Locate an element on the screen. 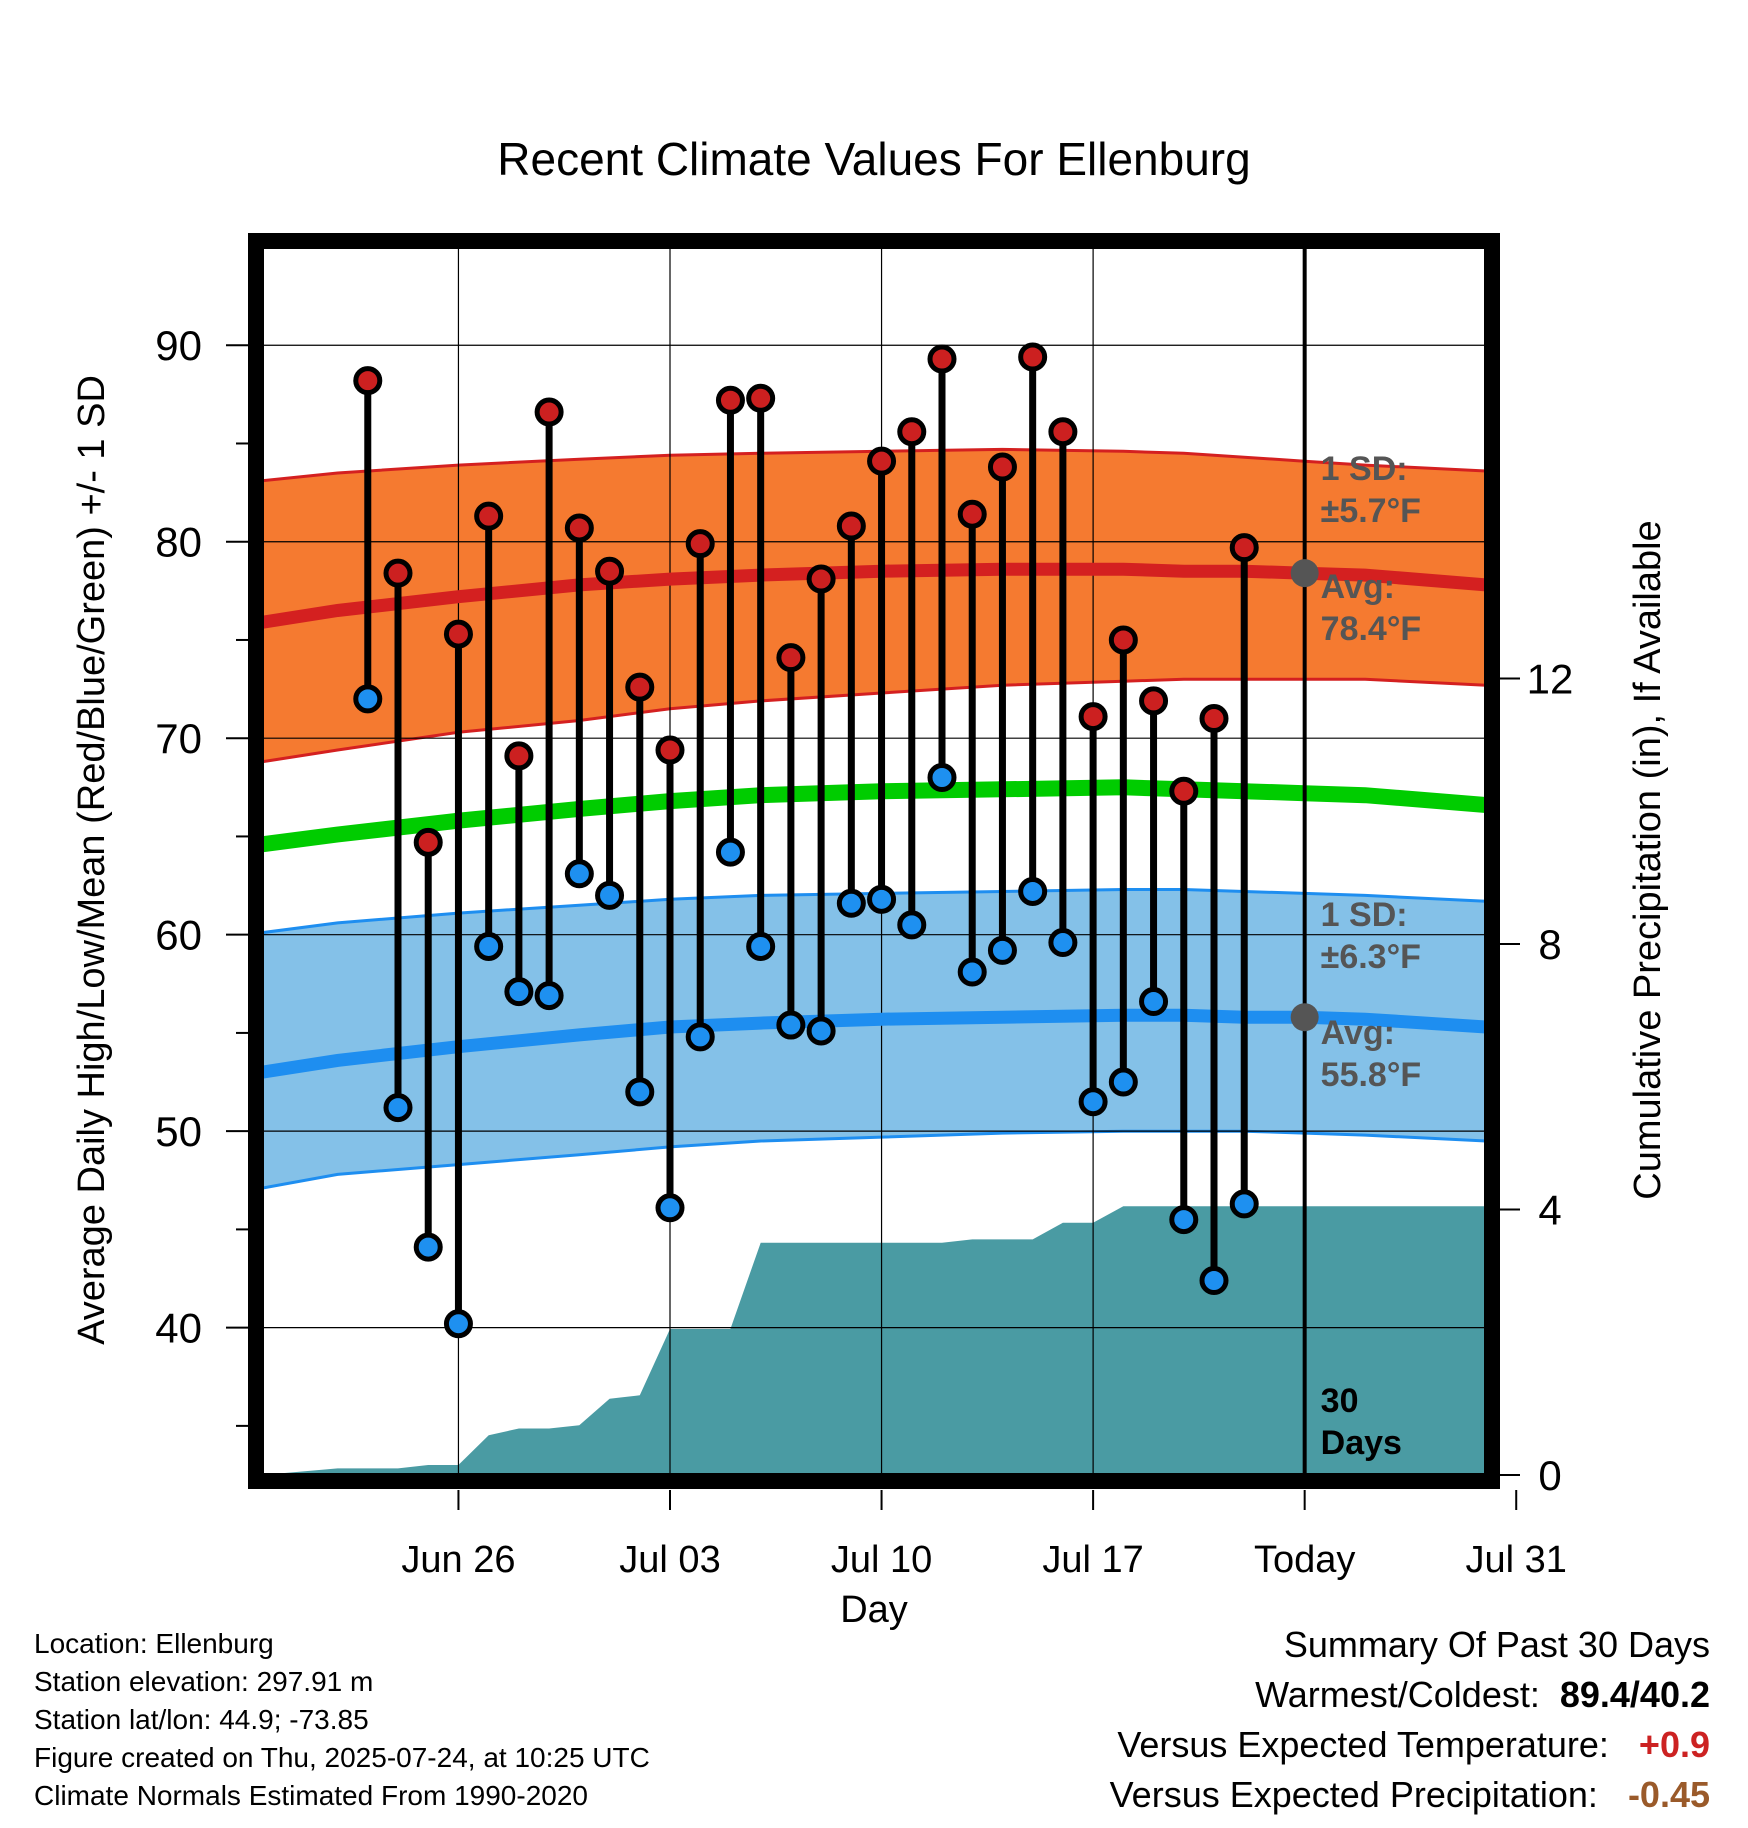 This screenshot has height=1828, width=1748. y-tick-label: 40 is located at coordinates (178, 1328).